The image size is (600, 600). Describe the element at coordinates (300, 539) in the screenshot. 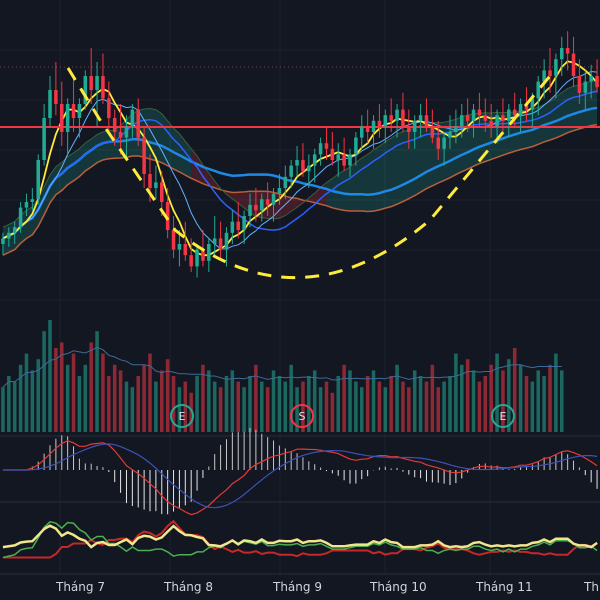

I see `oscillator-minus-line` at that location.